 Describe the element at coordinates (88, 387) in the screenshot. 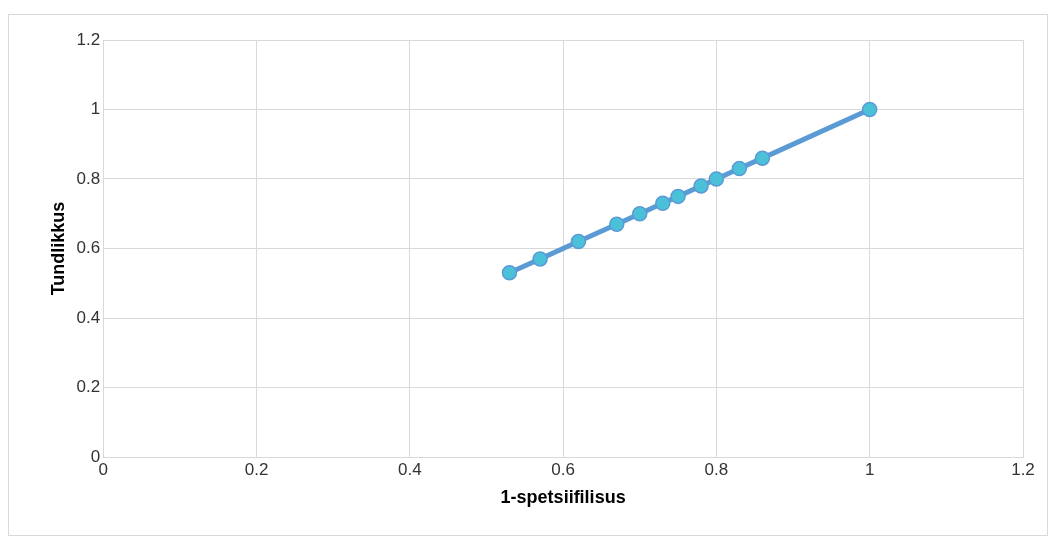

I see `y-tick-label: 0.2` at that location.